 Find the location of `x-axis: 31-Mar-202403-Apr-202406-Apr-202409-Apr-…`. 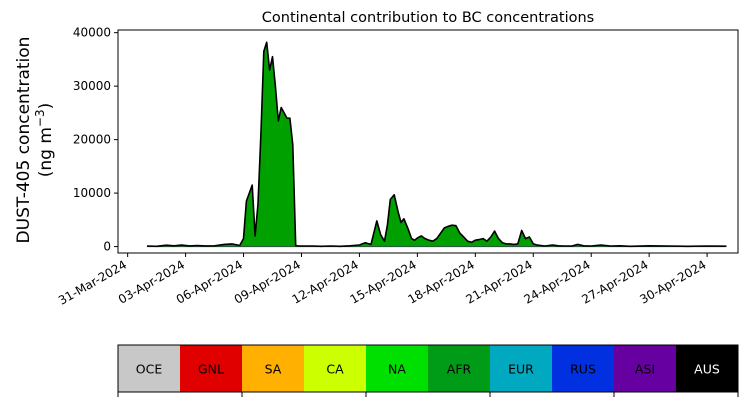

x-axis: 31-Mar-202403-Apr-202406-Apr-202409-Apr-… is located at coordinates (382, 280).